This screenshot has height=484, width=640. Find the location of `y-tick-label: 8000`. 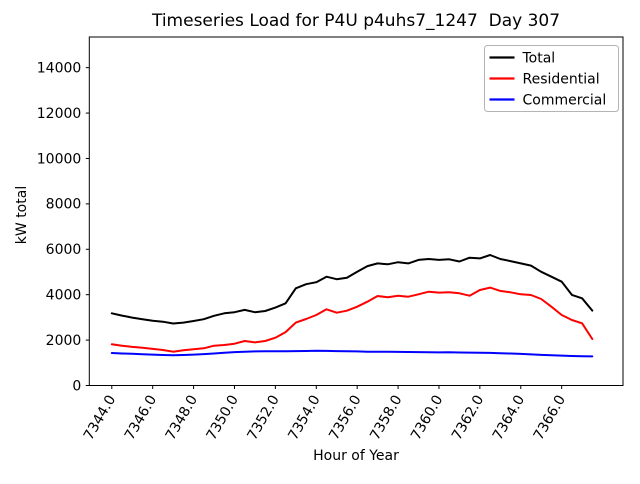

y-tick-label: 8000 is located at coordinates (64, 205).